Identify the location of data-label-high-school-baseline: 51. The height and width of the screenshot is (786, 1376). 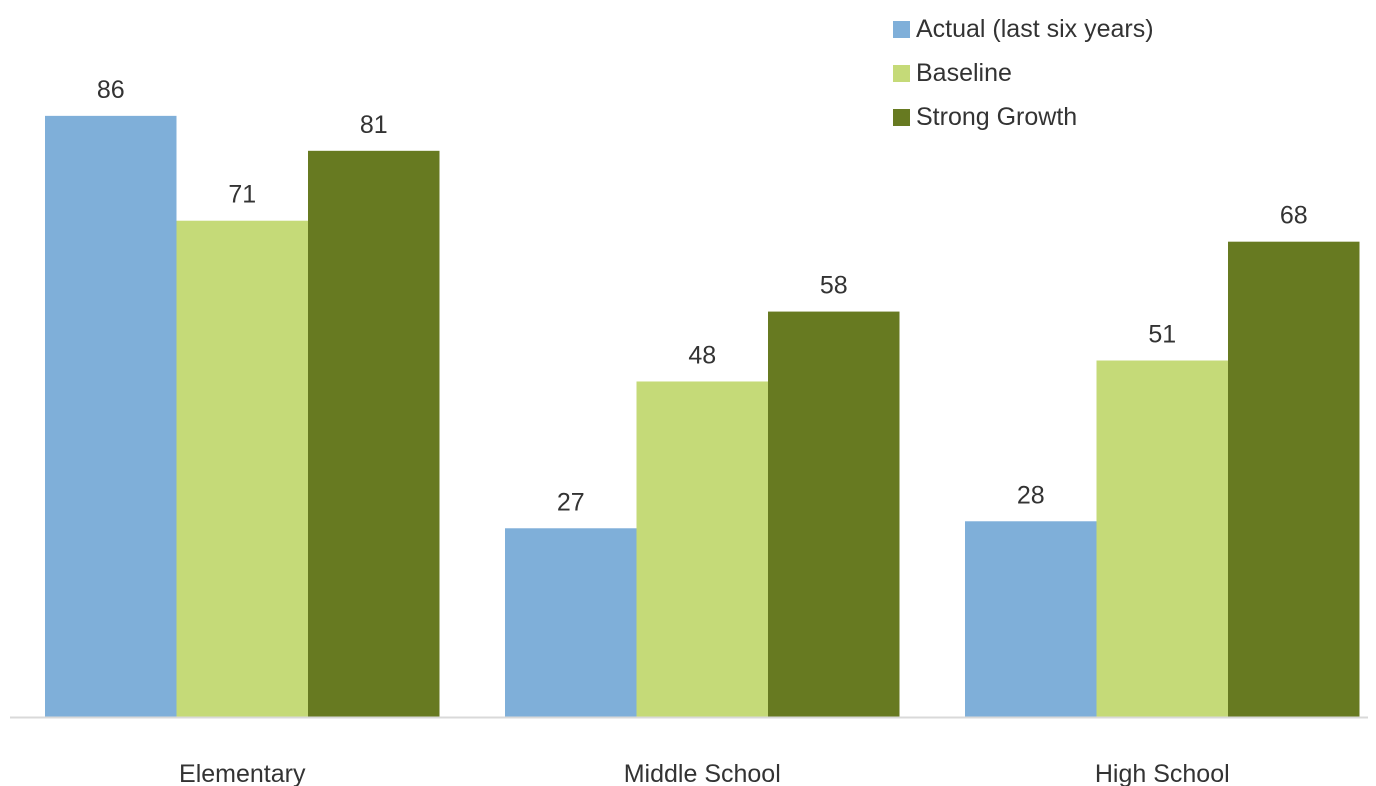
(1162, 335).